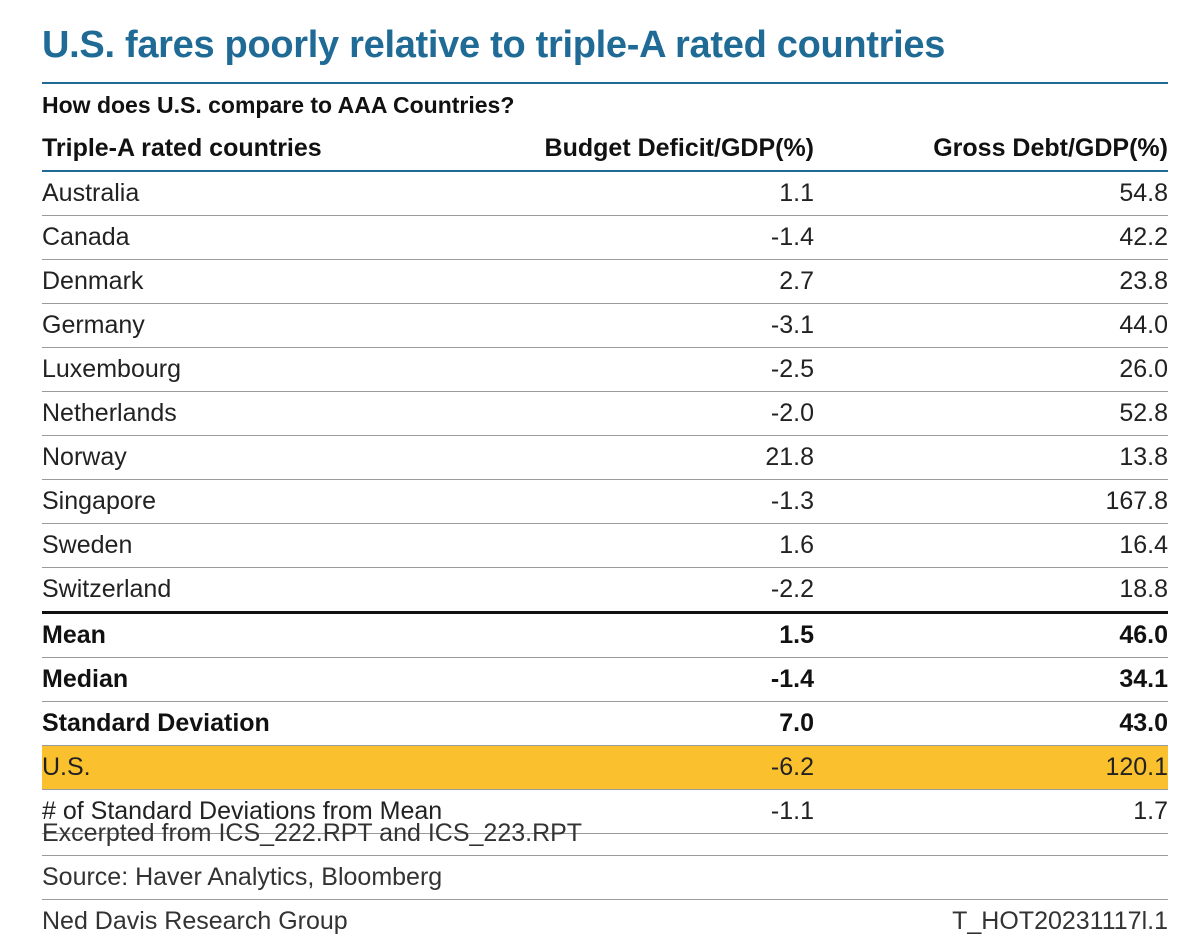  Describe the element at coordinates (991, 325) in the screenshot. I see `debt-cell: 44.0` at that location.